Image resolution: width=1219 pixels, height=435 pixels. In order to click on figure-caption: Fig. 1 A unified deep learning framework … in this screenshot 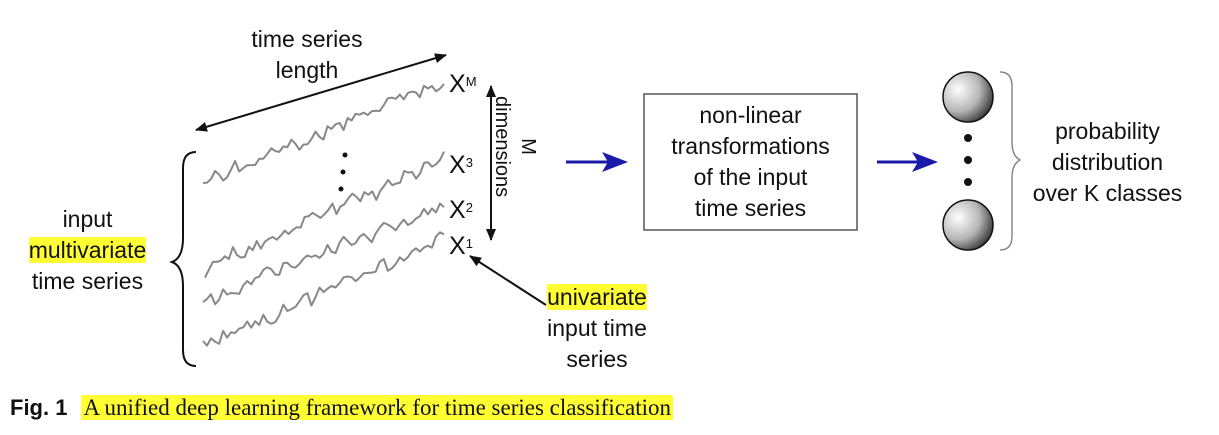, I will do `click(342, 408)`.